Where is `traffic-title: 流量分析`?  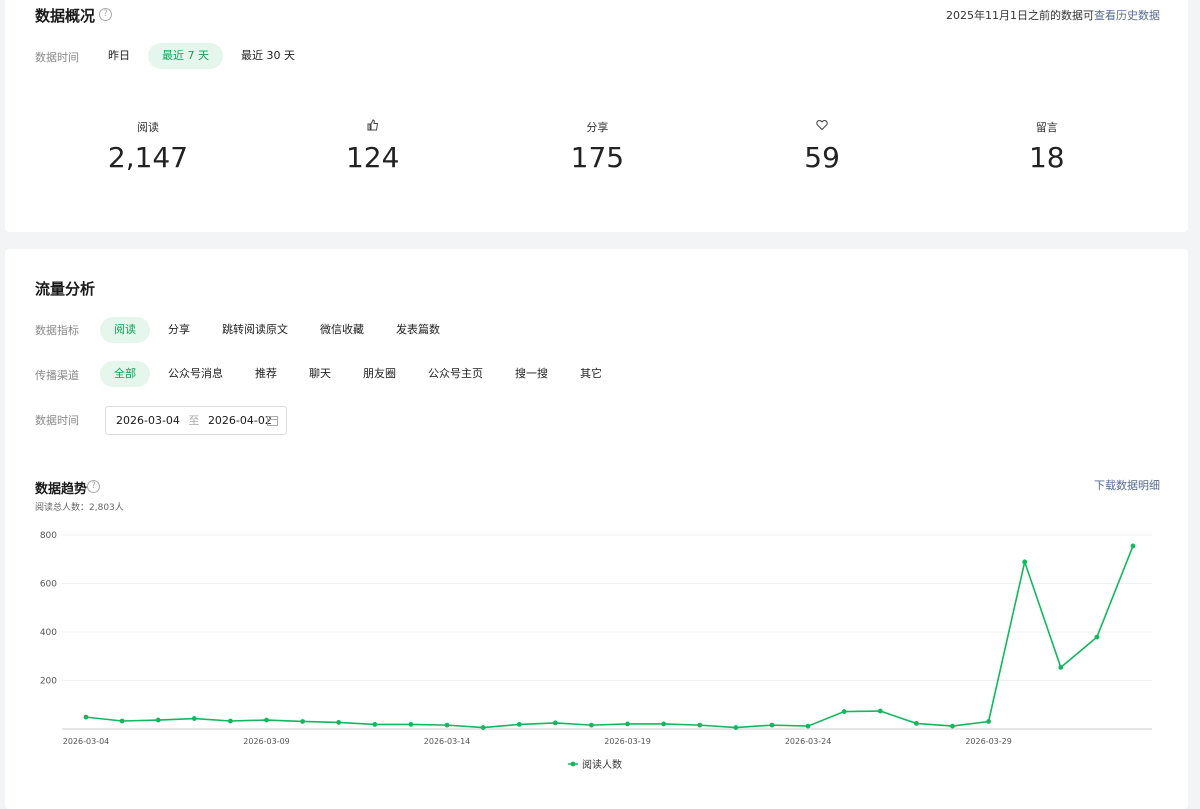
traffic-title: 流量分析 is located at coordinates (65, 289).